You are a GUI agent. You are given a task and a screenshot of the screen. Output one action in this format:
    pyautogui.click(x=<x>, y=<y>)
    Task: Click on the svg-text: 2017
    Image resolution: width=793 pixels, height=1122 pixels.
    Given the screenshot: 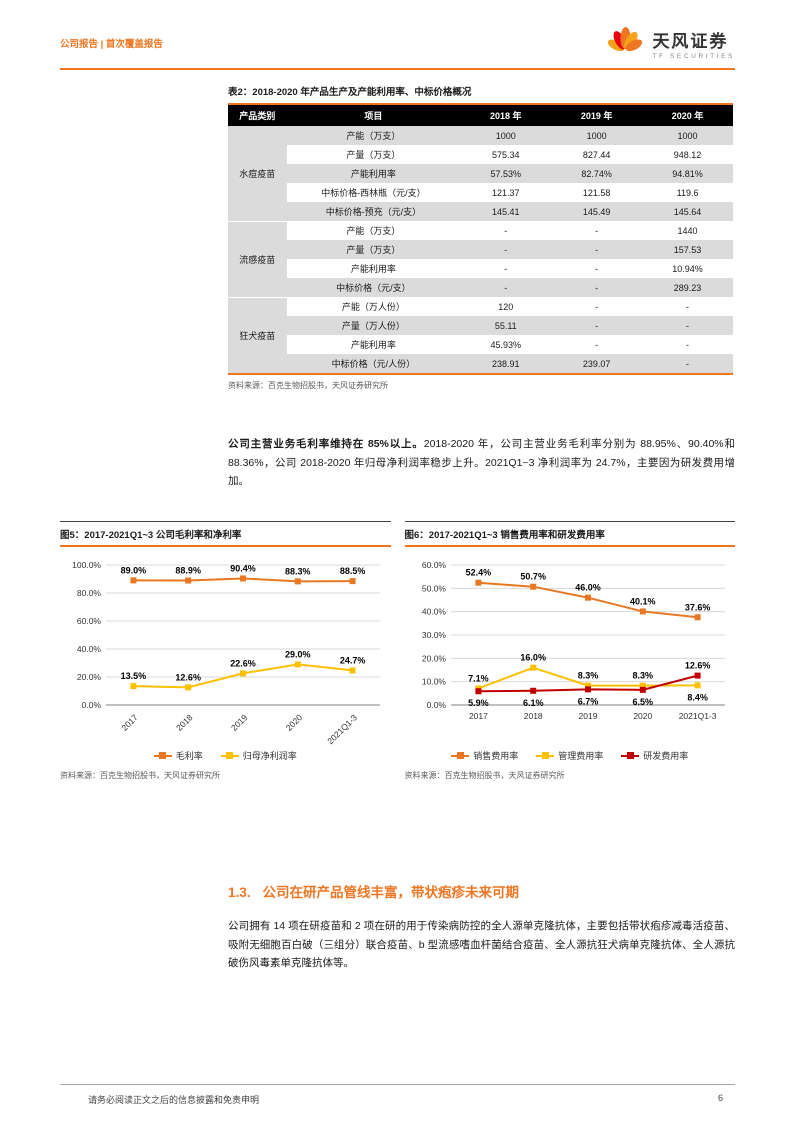 What is the action you would take?
    pyautogui.click(x=129, y=722)
    